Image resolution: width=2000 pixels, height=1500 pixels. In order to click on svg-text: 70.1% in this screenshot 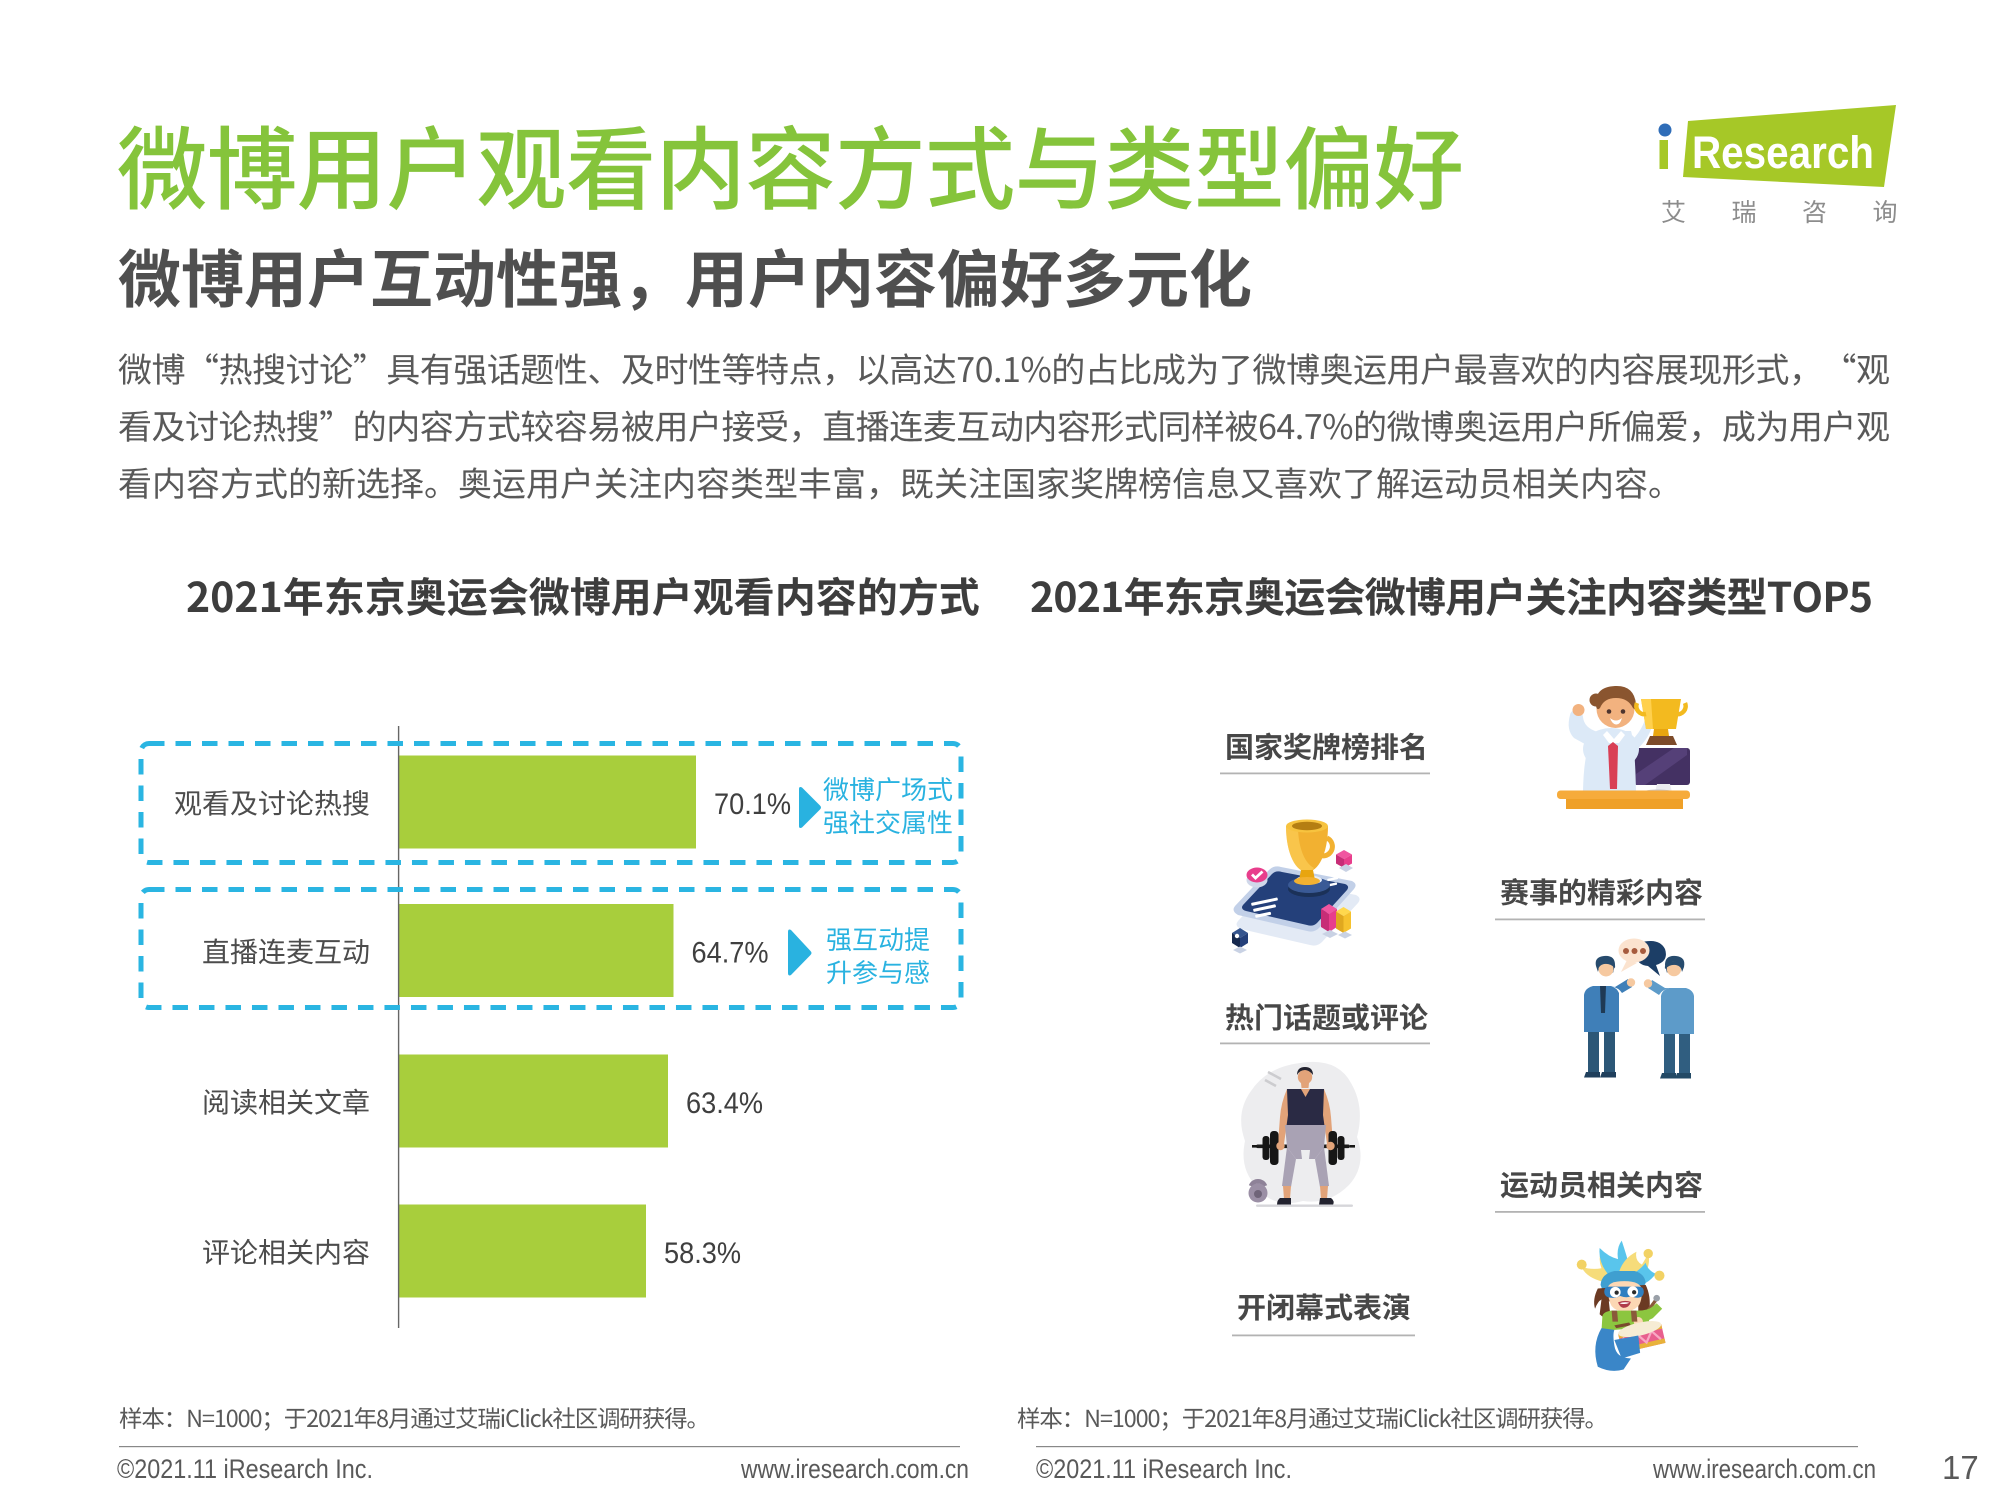, I will do `click(752, 804)`.